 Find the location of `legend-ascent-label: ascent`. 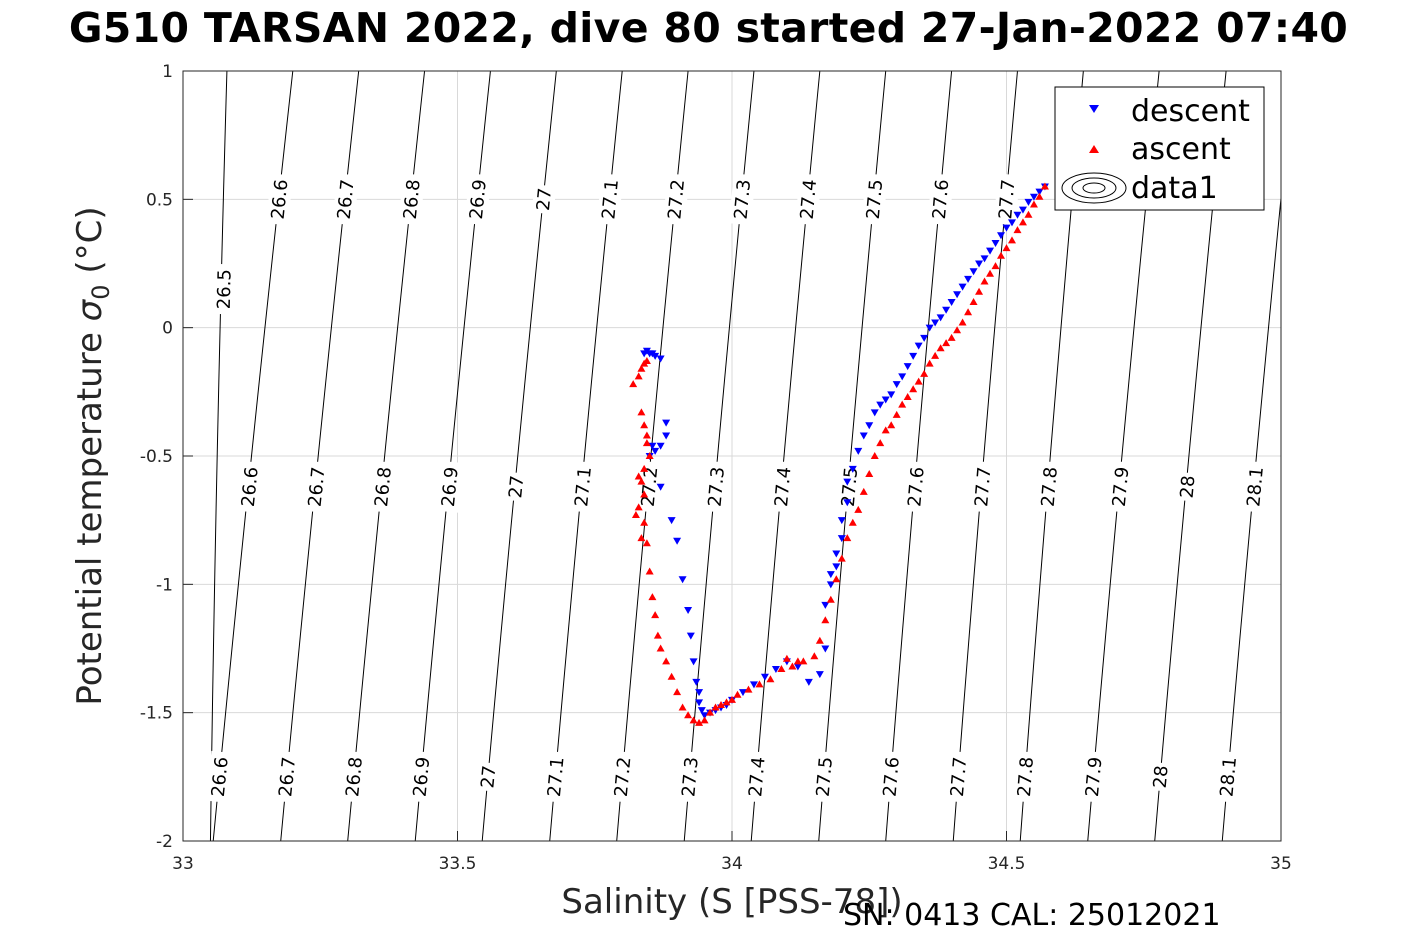

legend-ascent-label: ascent is located at coordinates (1181, 149).